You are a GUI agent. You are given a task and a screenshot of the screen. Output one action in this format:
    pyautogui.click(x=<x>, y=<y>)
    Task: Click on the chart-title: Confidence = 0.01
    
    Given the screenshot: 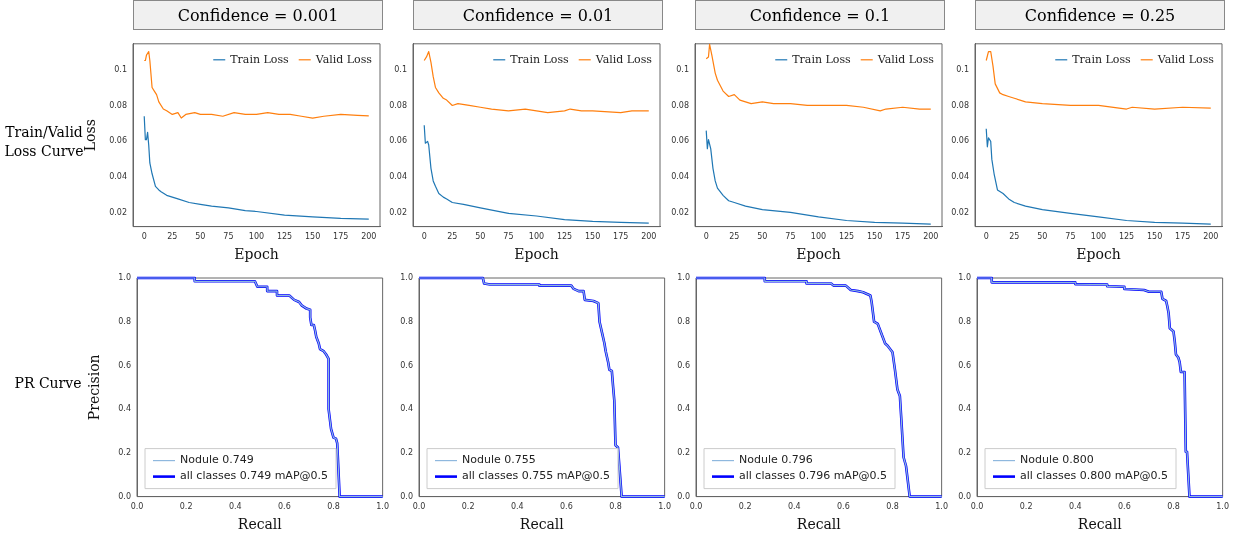 What is the action you would take?
    pyautogui.click(x=538, y=15)
    